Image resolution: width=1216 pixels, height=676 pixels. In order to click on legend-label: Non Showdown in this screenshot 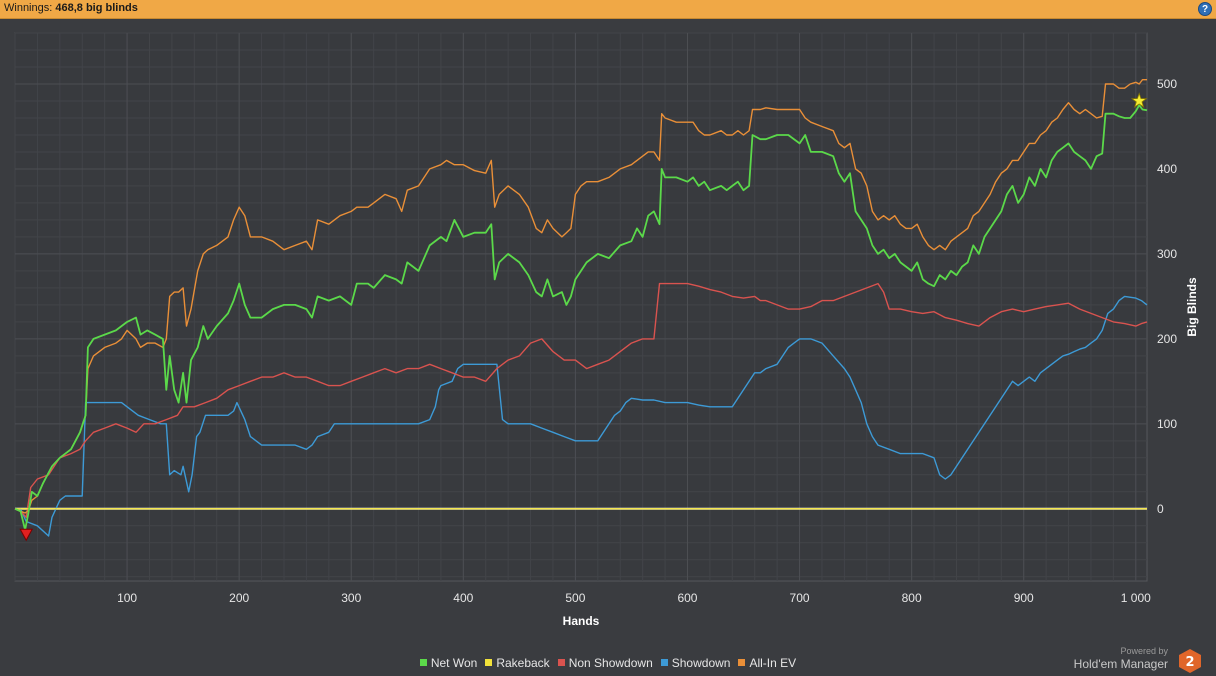, I will do `click(610, 663)`.